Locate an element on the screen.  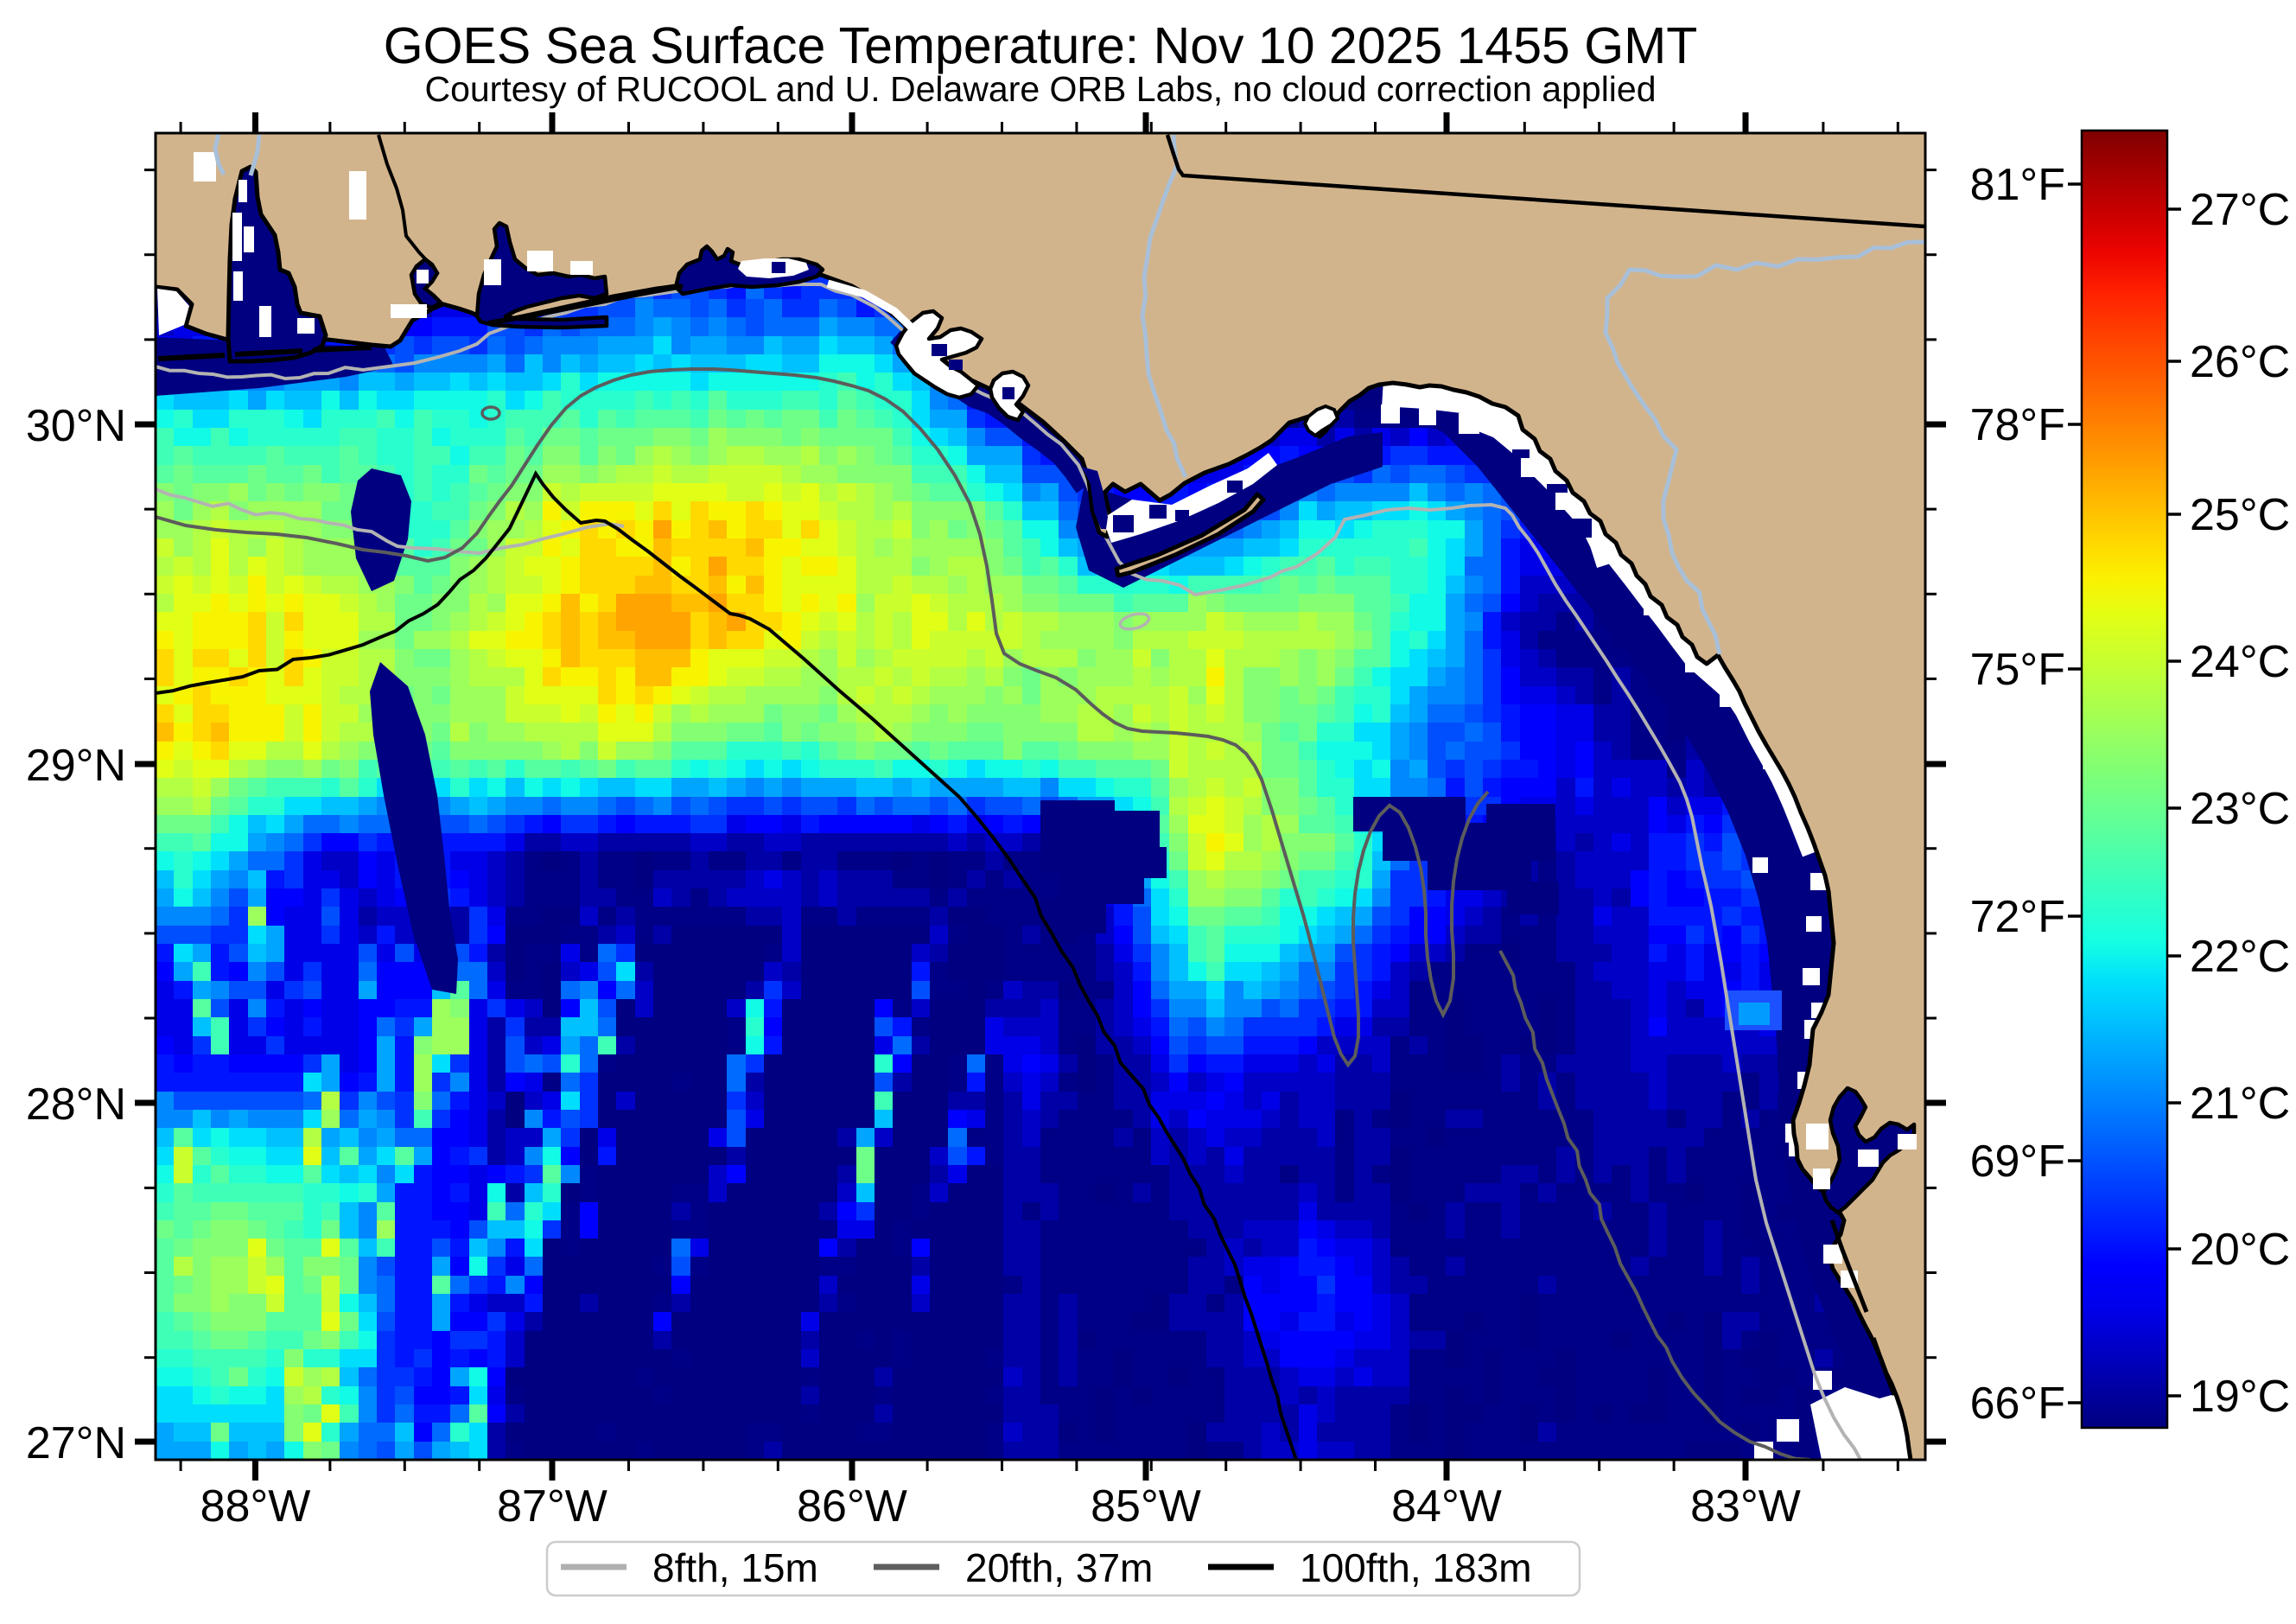
svg-text: 75°F is located at coordinates (2017, 670).